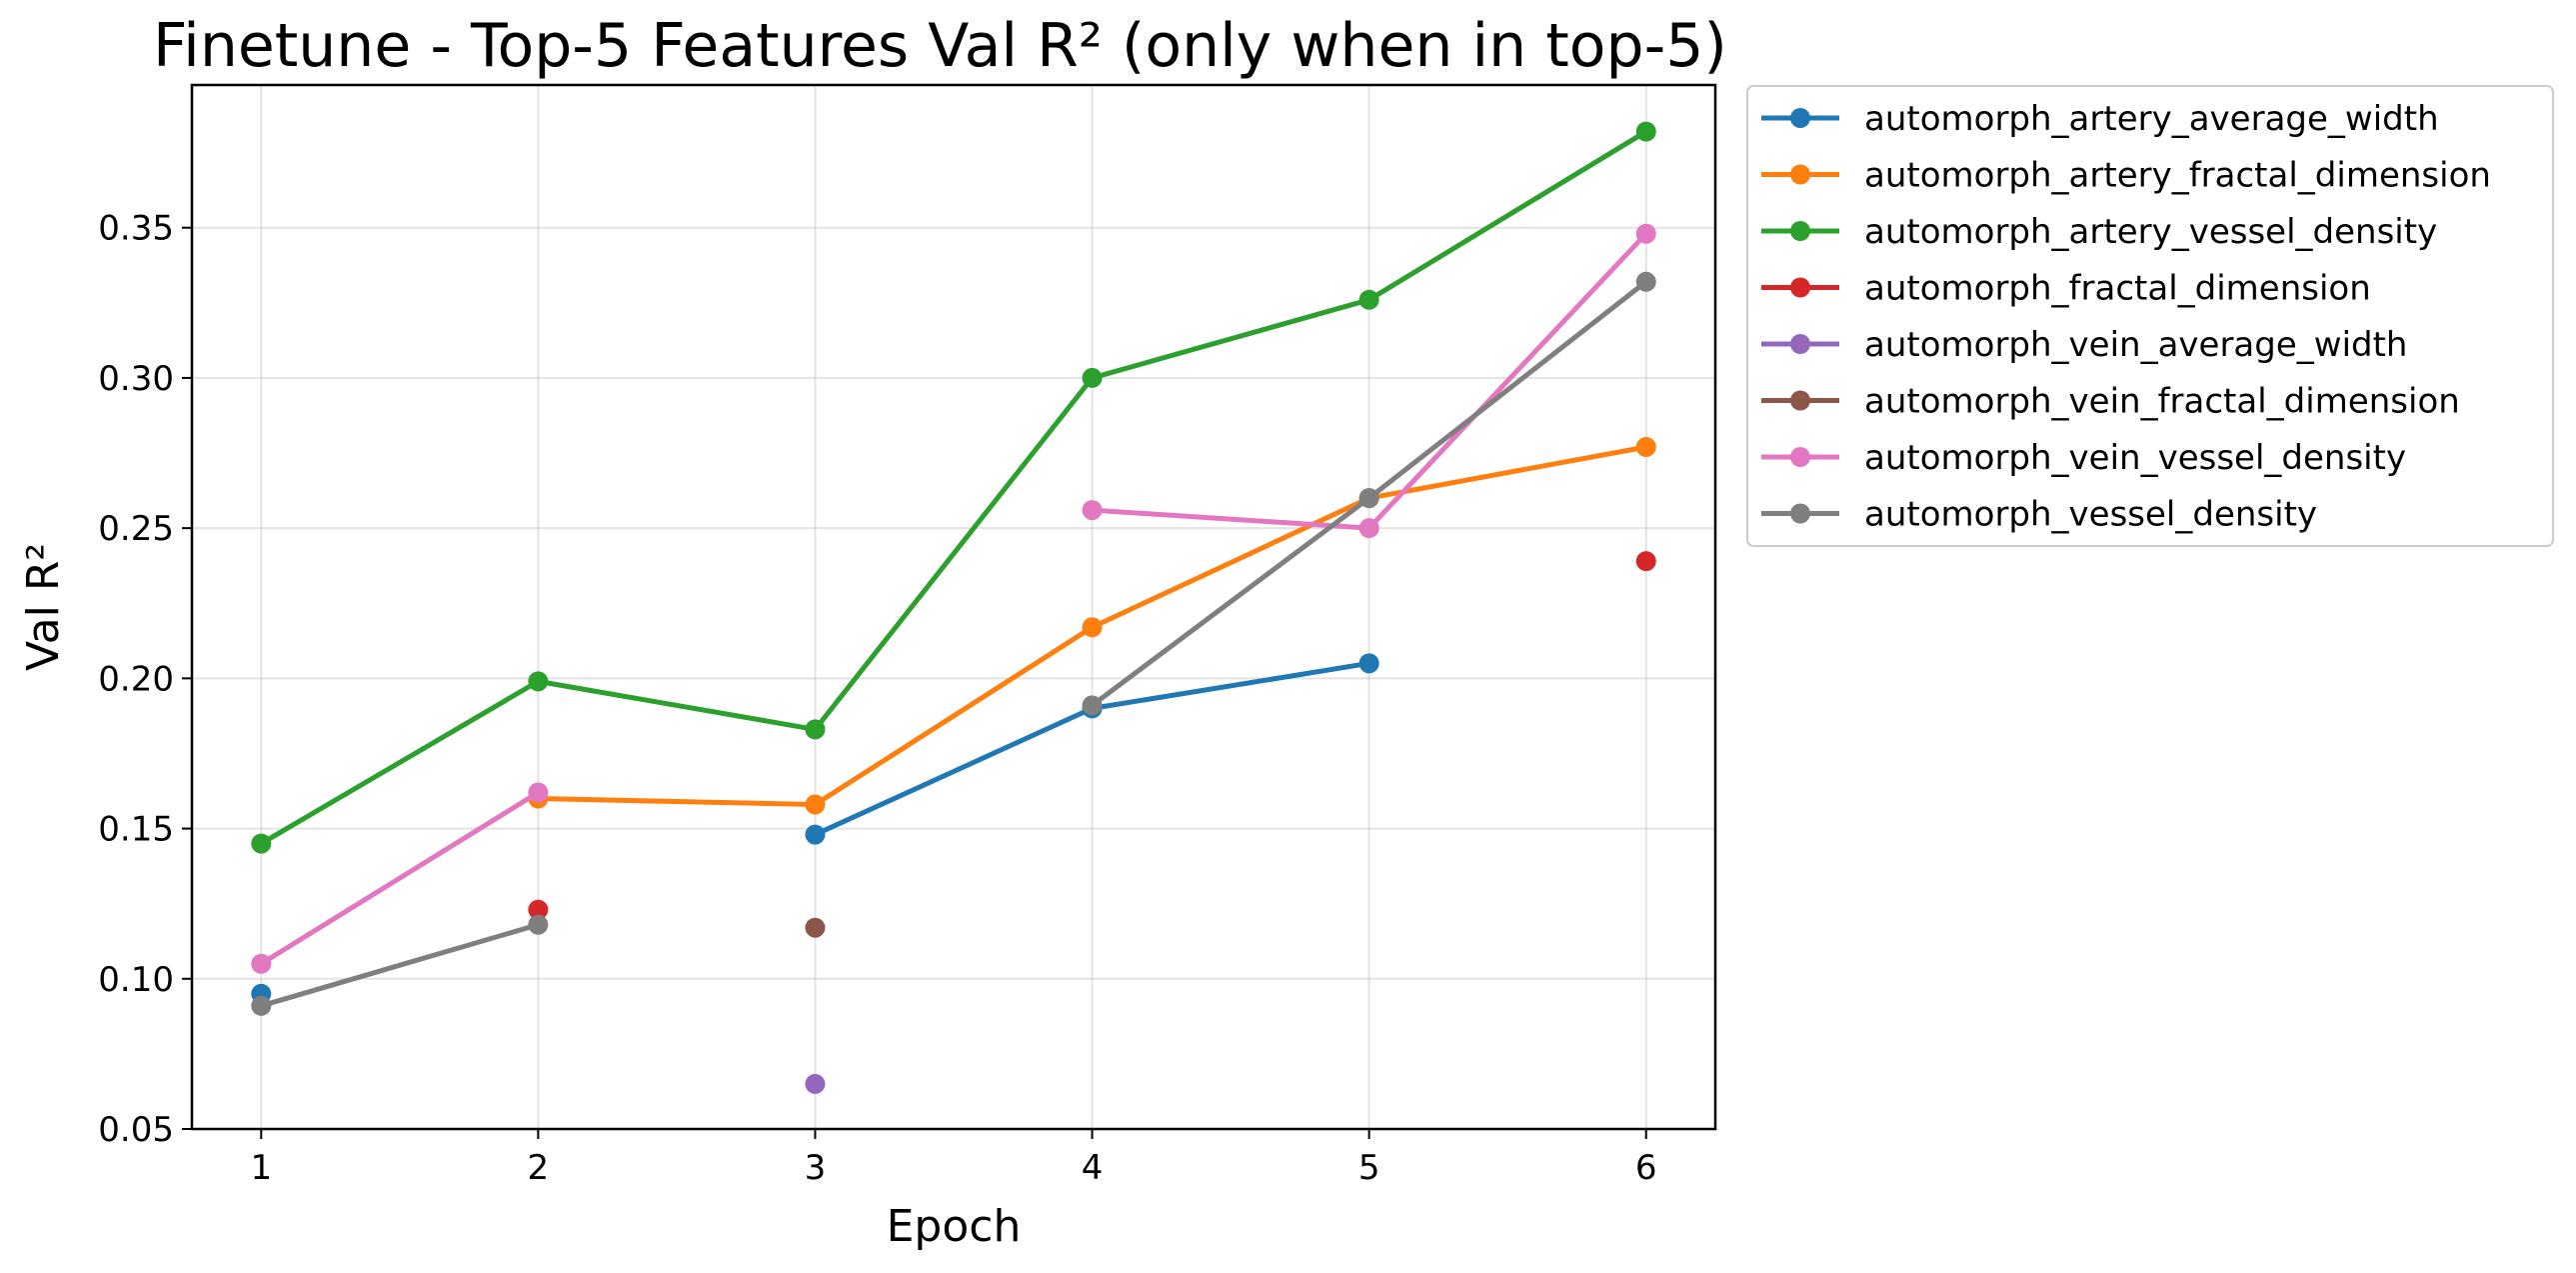 The width and height of the screenshot is (2576, 1273). I want to click on series-automorph_vein_fractal_dimension, so click(816, 927).